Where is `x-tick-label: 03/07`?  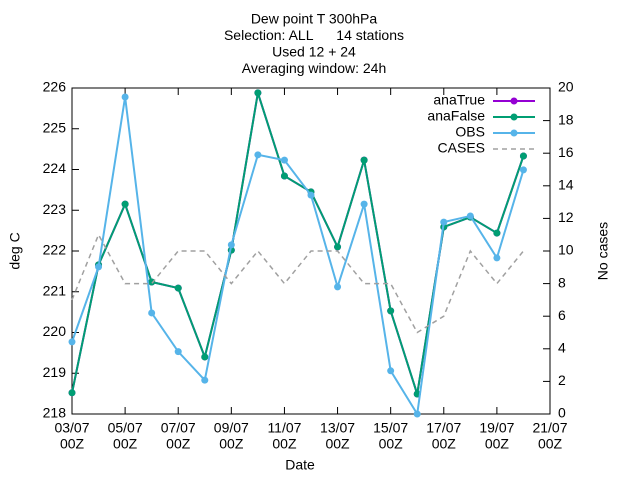
x-tick-label: 03/07 is located at coordinates (71, 428).